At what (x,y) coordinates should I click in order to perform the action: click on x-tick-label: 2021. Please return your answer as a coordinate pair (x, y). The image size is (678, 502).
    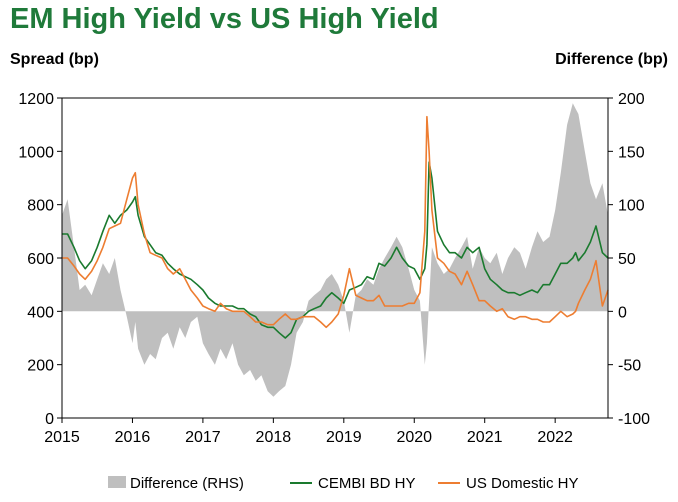
    Looking at the image, I should click on (485, 437).